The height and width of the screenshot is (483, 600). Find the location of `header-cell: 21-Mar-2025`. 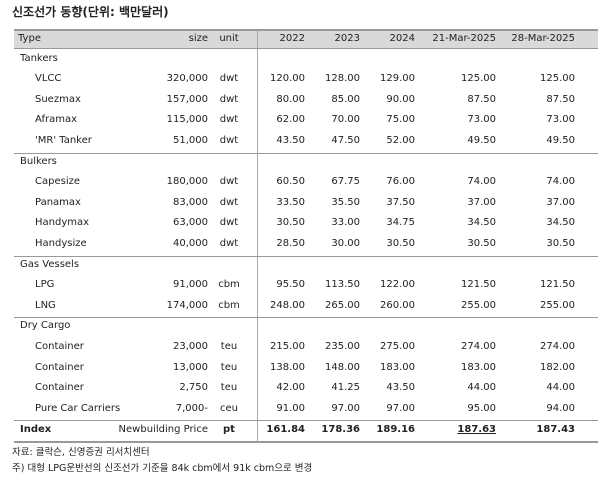

header-cell: 21-Mar-2025 is located at coordinates (464, 38).